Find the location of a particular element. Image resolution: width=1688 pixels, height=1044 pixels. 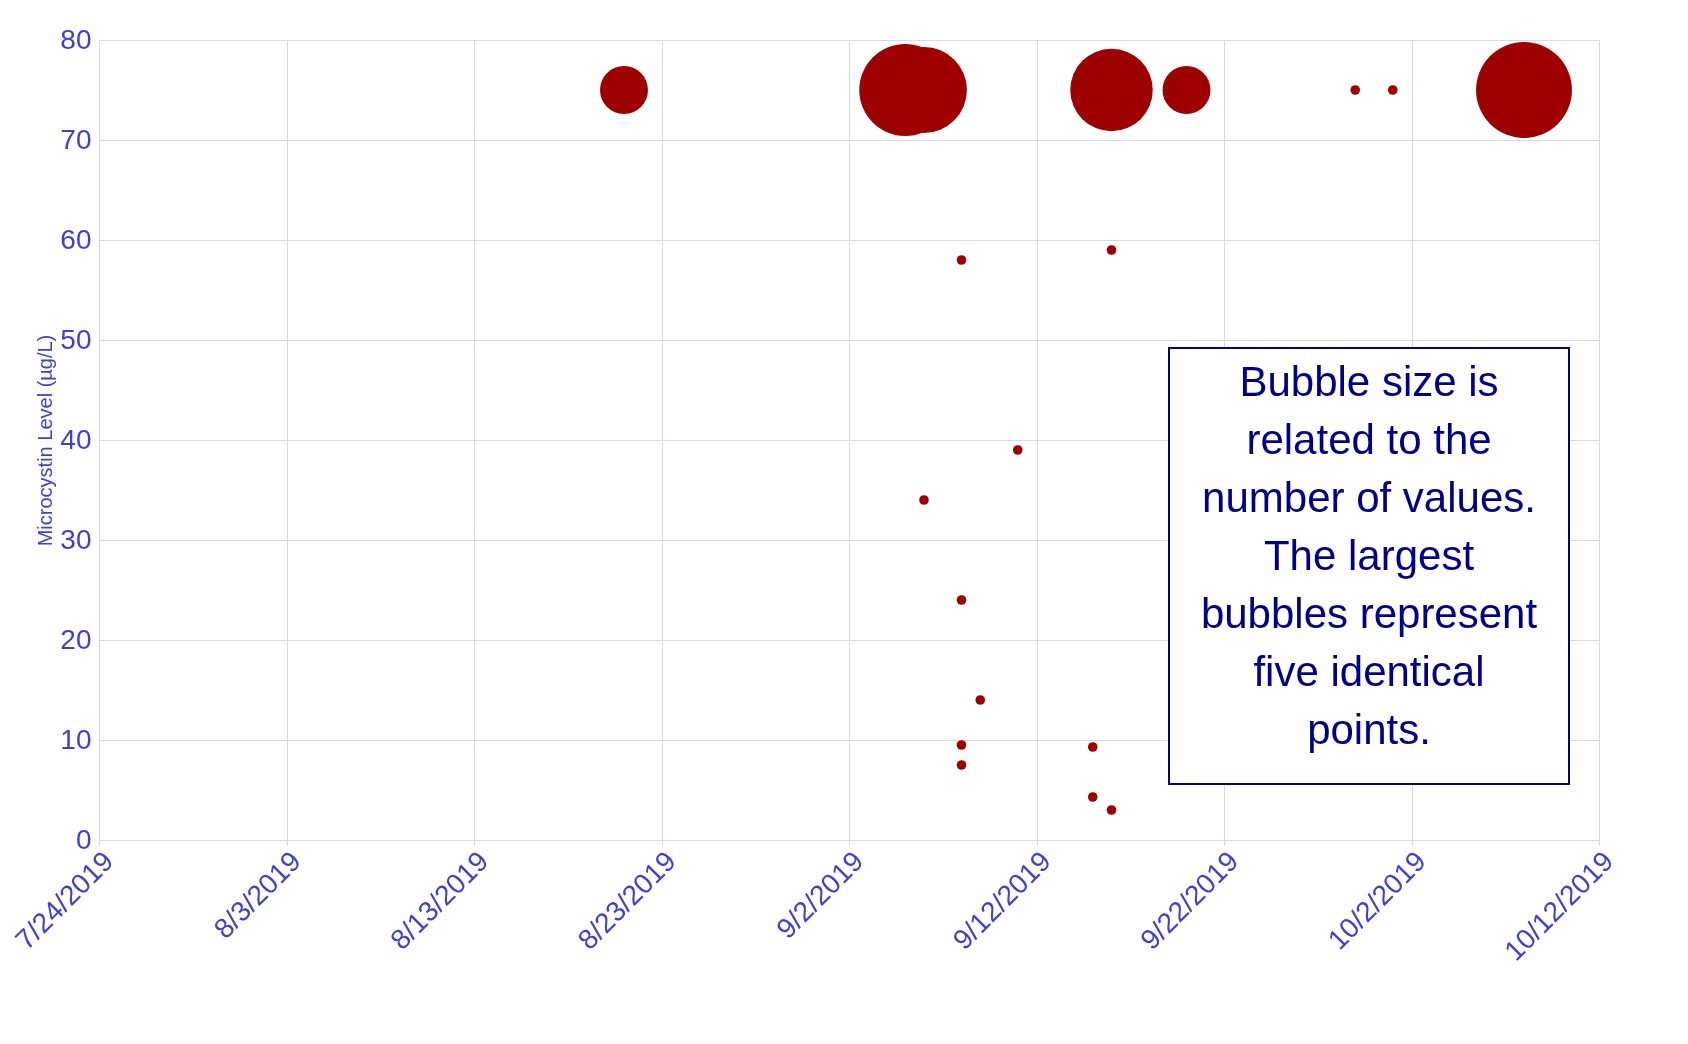

y-tick-label: 70 is located at coordinates (76, 139).